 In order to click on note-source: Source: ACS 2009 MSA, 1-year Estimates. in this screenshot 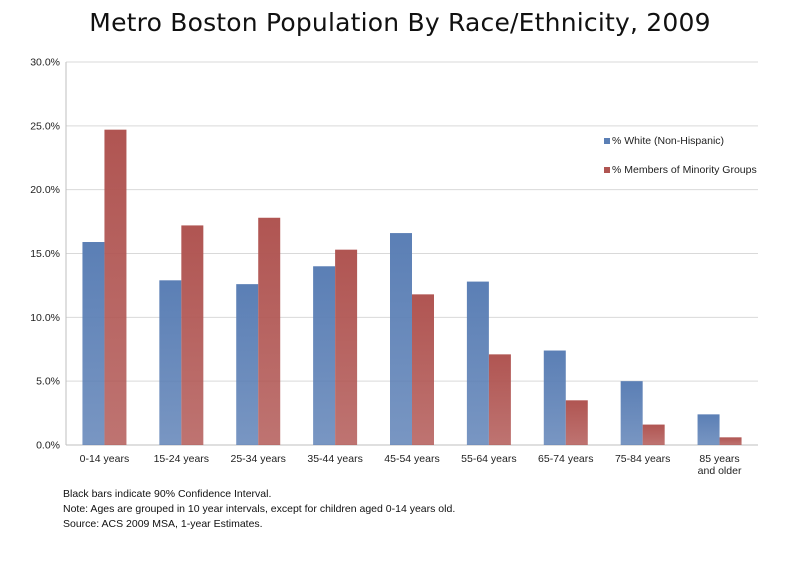, I will do `click(163, 524)`.